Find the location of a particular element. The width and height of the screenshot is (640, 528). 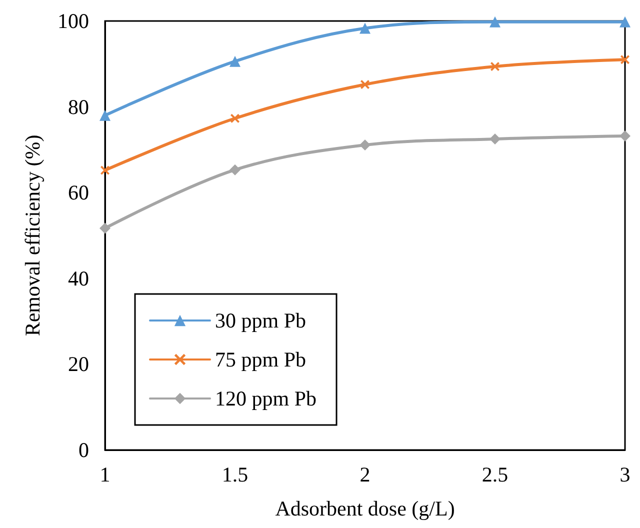

legend-label: 30 ppm Pb is located at coordinates (260, 320).